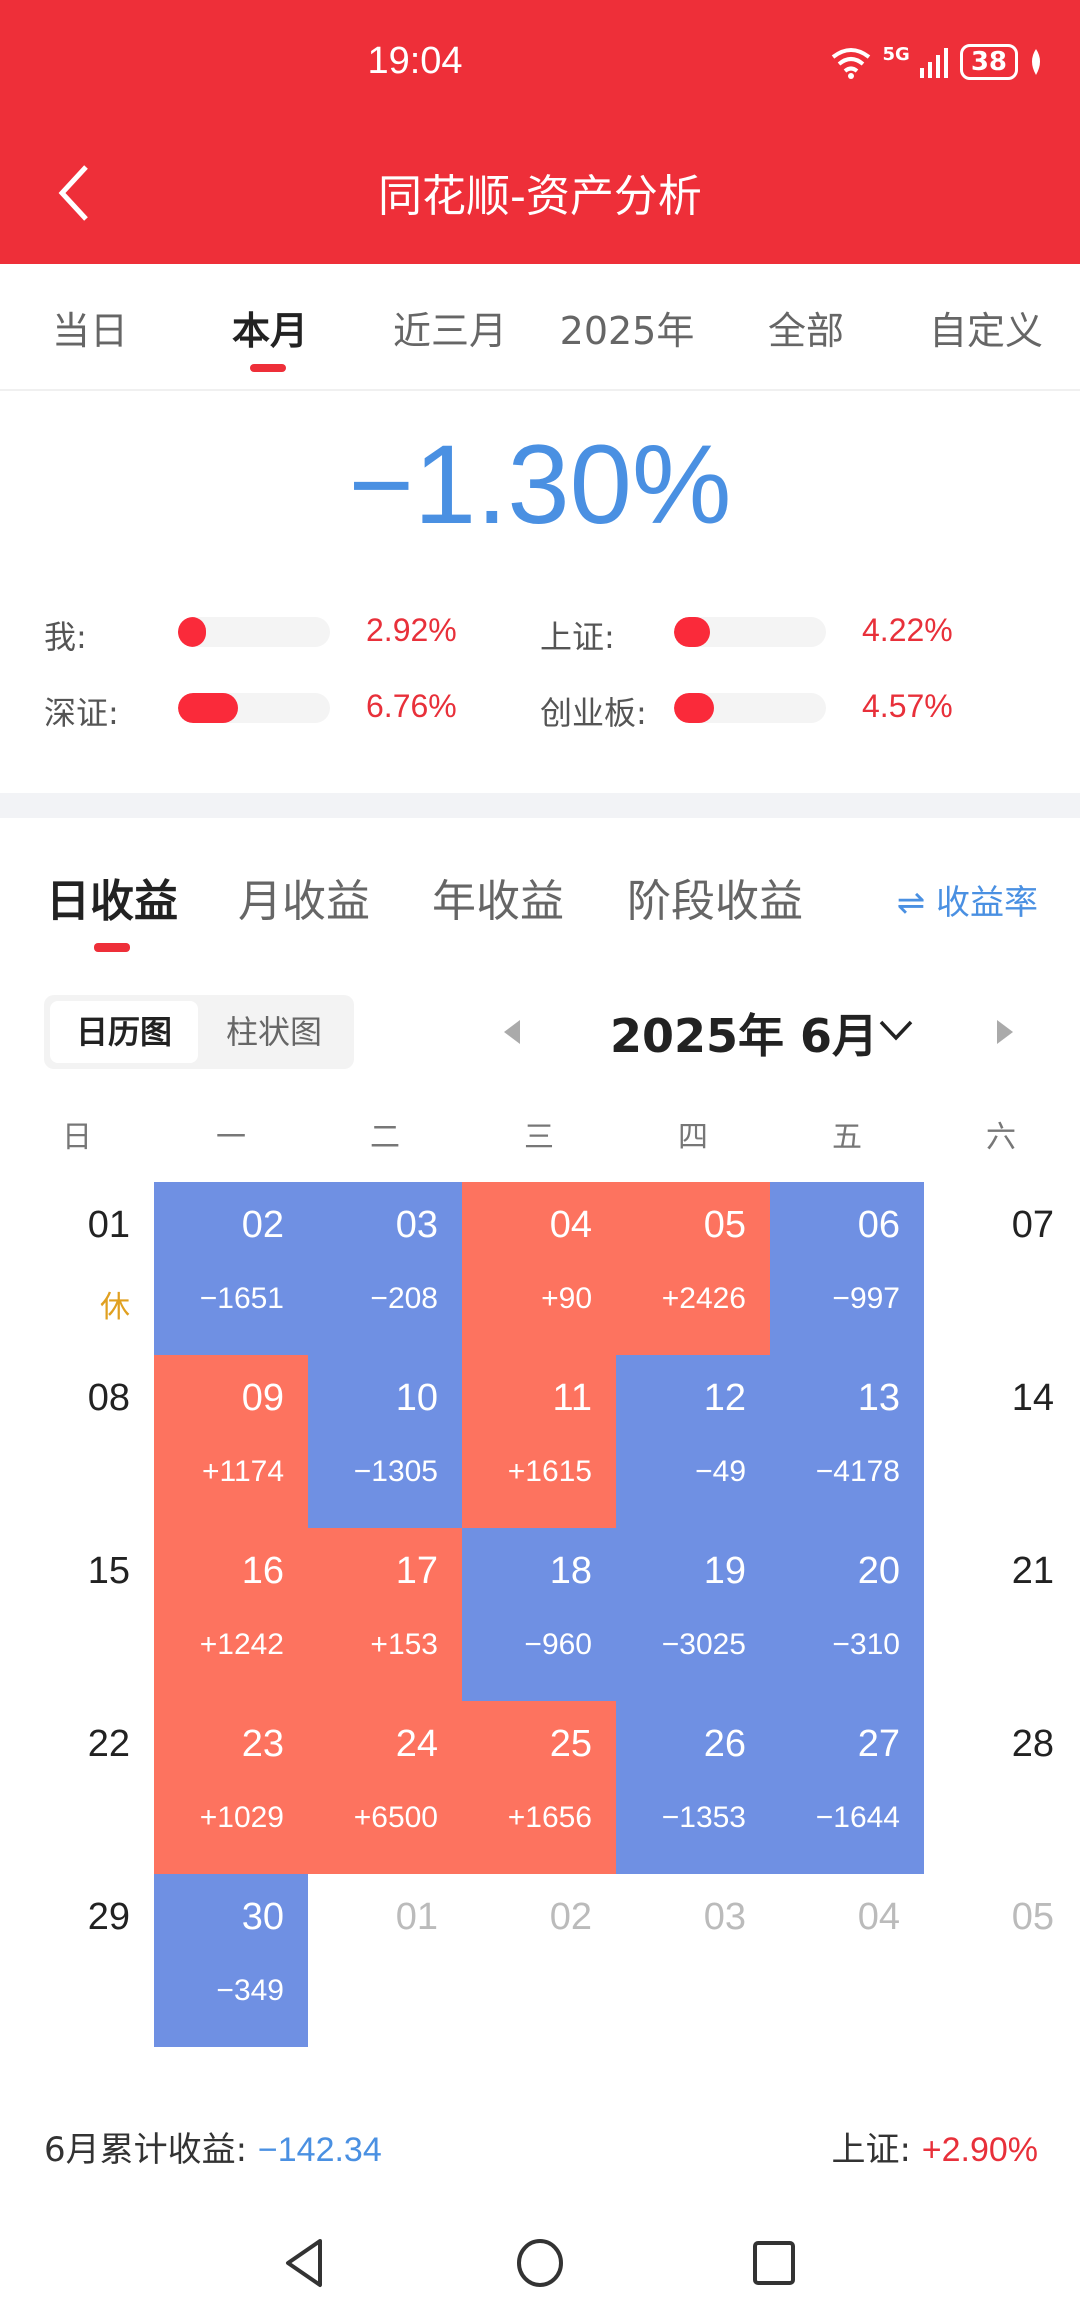  Describe the element at coordinates (847, 1960) in the screenshot. I see `calendar-day-cell: 04` at that location.